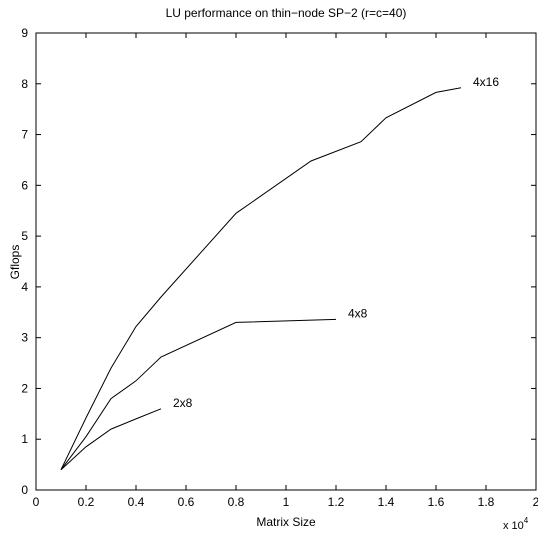 Image resolution: width=538 pixels, height=537 pixels. What do you see at coordinates (24, 338) in the screenshot?
I see `y-tick-label: 3` at bounding box center [24, 338].